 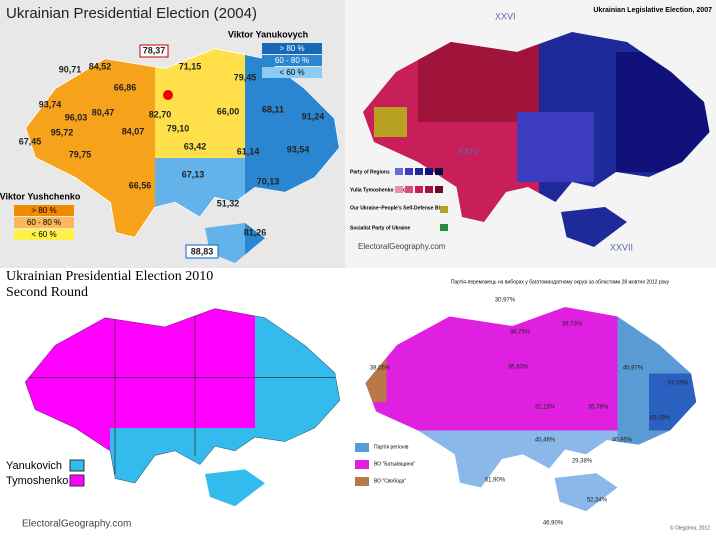 I want to click on region-value: 39,73%, so click(x=572, y=325).